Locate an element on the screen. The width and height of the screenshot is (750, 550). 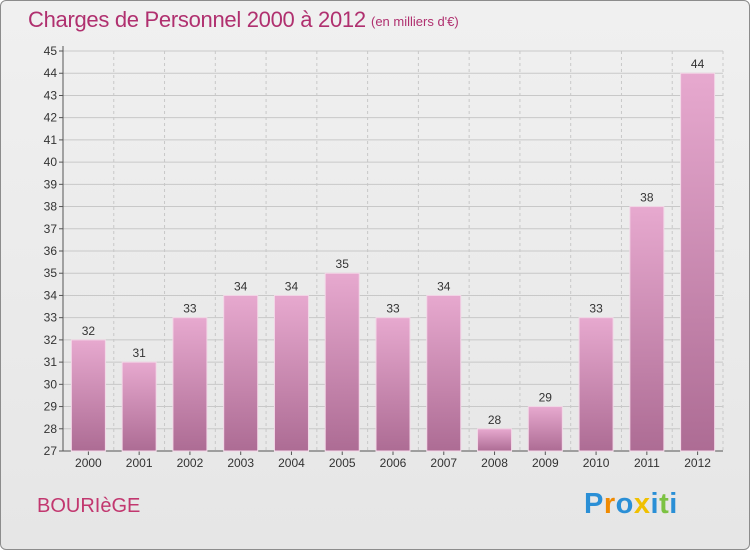
x-tick-label: 2000 is located at coordinates (88, 463).